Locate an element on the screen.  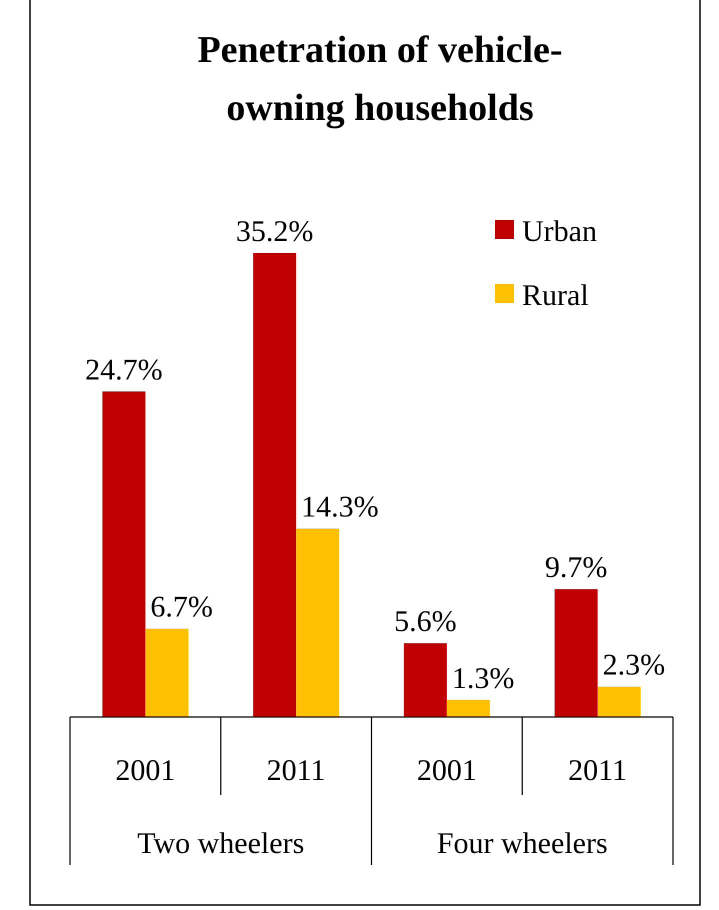
data-label: 9.7% is located at coordinates (576, 567).